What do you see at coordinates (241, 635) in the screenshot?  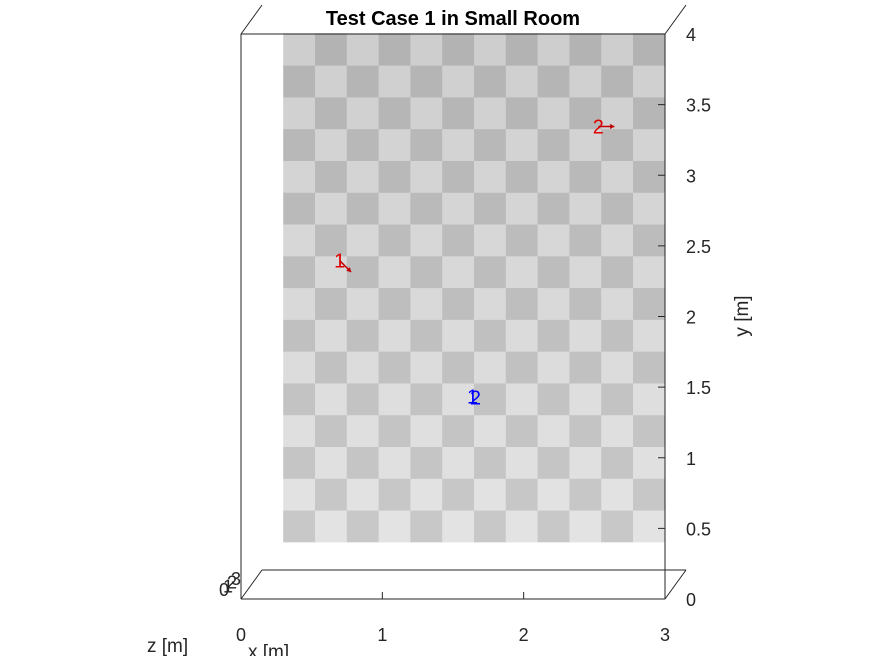 I see `x-tick-label: 0` at bounding box center [241, 635].